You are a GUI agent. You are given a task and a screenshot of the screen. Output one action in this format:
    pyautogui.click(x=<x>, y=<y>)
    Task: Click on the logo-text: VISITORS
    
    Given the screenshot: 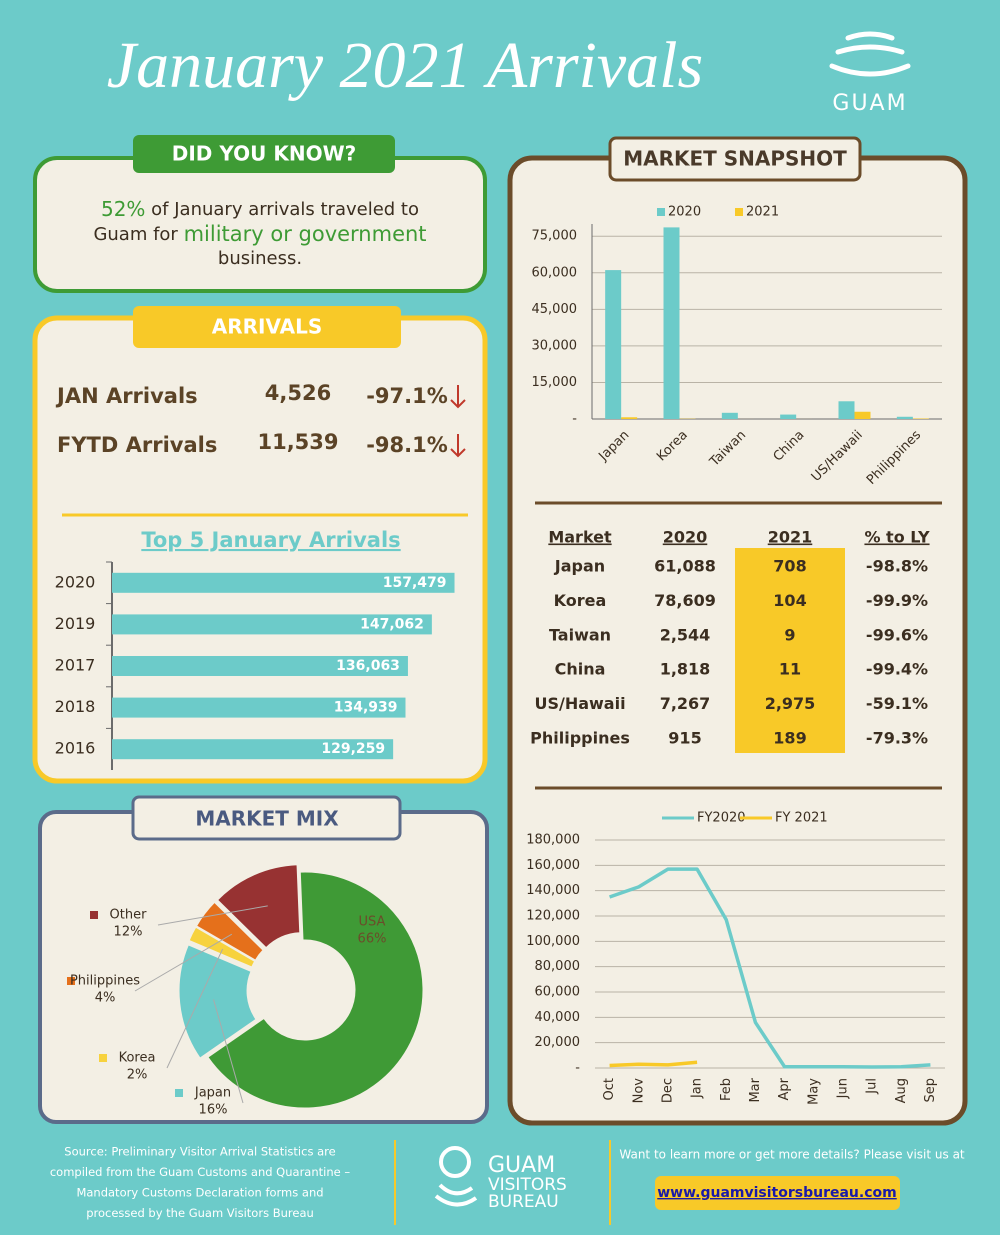 What is the action you would take?
    pyautogui.click(x=527, y=1185)
    